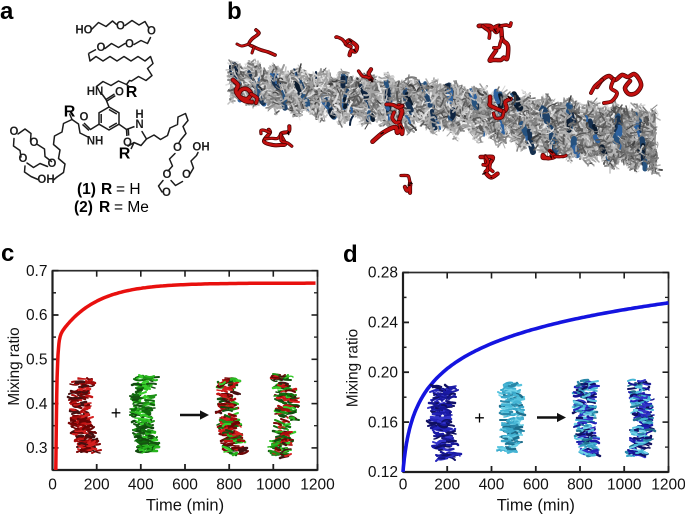 This screenshot has width=685, height=517. What do you see at coordinates (131, 207) in the screenshot?
I see `svg-text: = Me` at bounding box center [131, 207].